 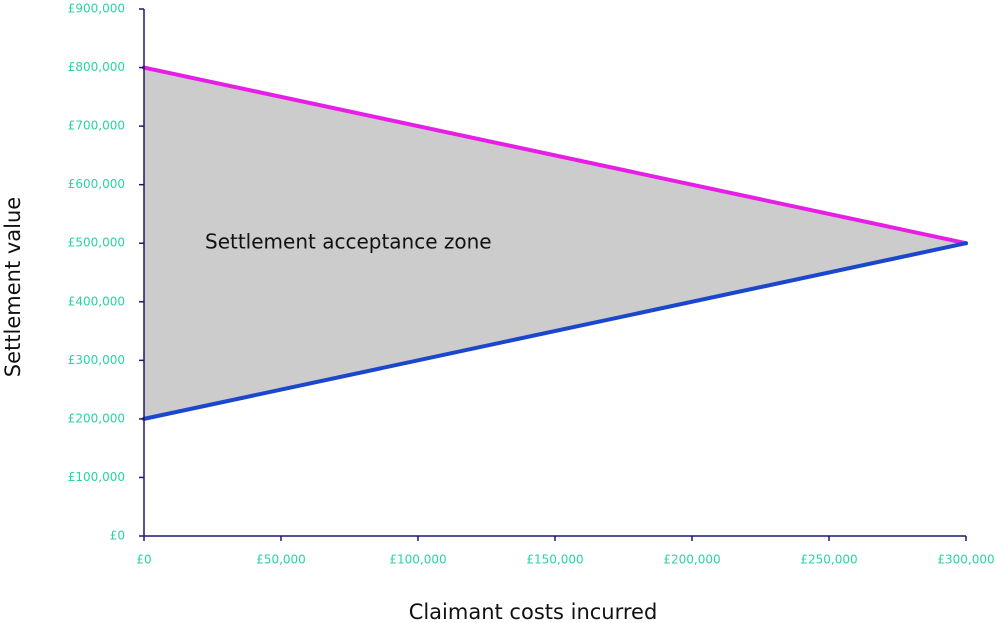 I want to click on x-tick-label: £200,000, so click(x=691, y=560).